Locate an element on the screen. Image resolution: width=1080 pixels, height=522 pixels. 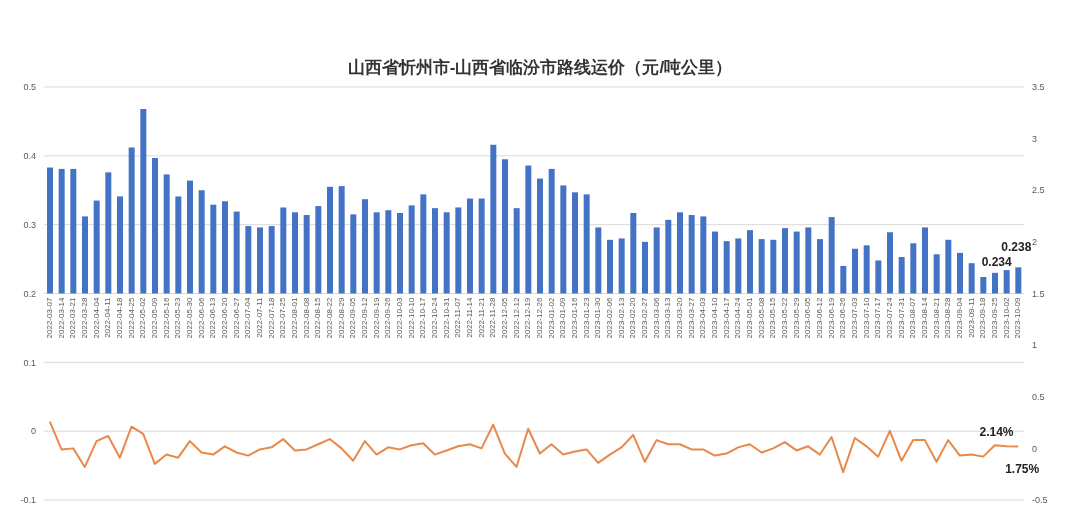
x-tick-label: 2023-05-29 is located at coordinates (796, 317).